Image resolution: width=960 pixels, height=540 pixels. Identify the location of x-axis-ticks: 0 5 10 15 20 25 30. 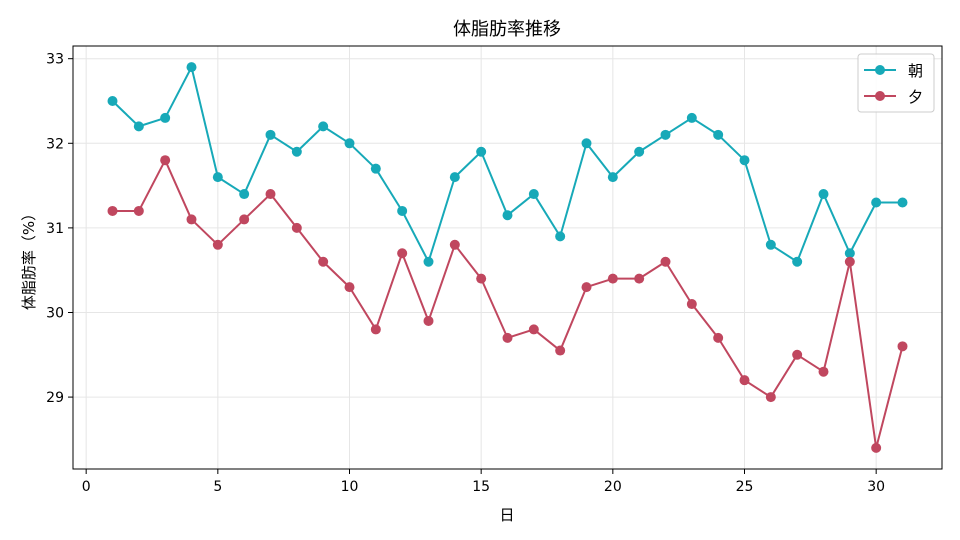
(483, 482).